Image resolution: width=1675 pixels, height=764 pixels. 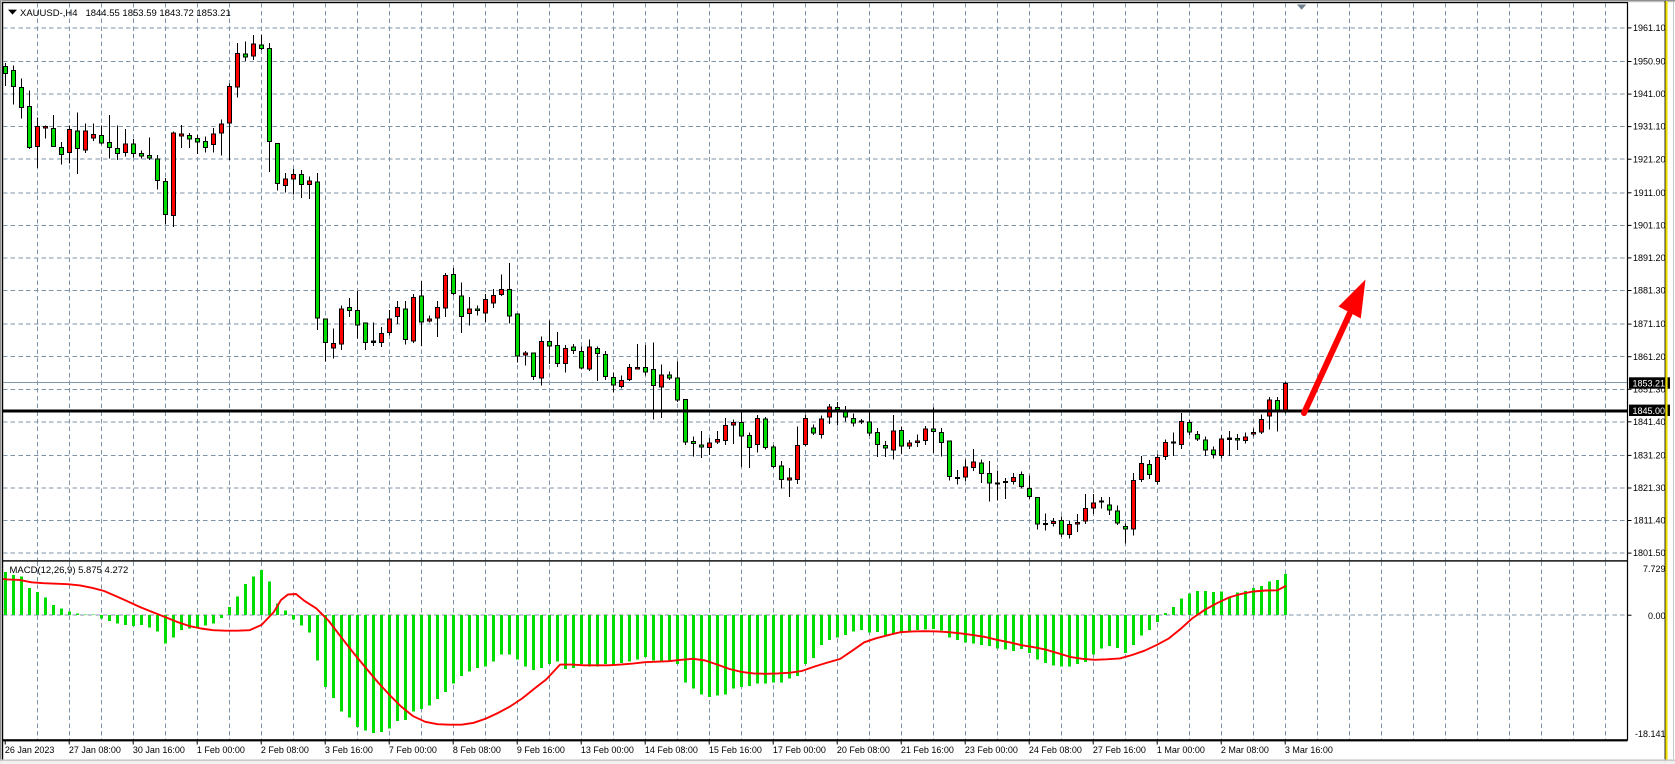 I want to click on svg-text: 26 Jan 2023, so click(x=30, y=750).